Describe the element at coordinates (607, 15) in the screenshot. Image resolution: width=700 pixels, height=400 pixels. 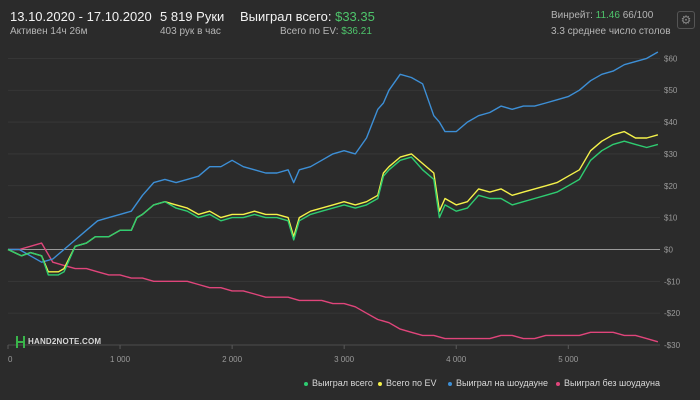
I see `winrate-value: 11.46` at that location.